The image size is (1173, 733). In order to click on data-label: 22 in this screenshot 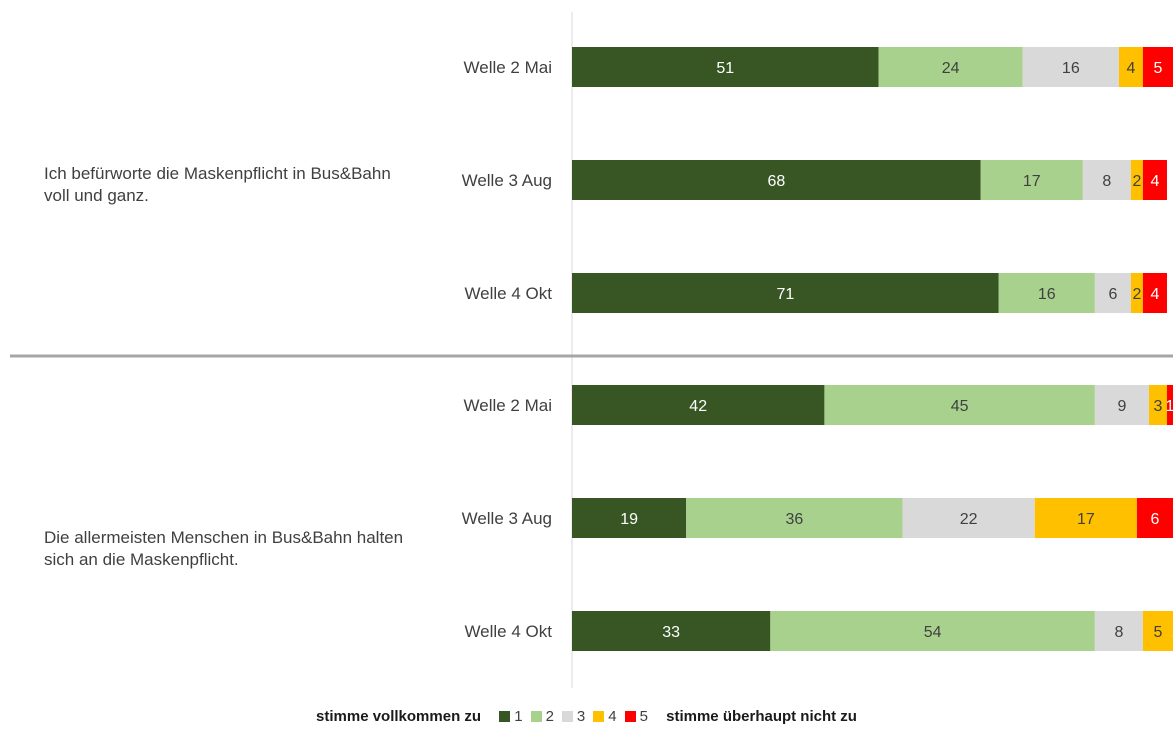, I will do `click(969, 519)`.